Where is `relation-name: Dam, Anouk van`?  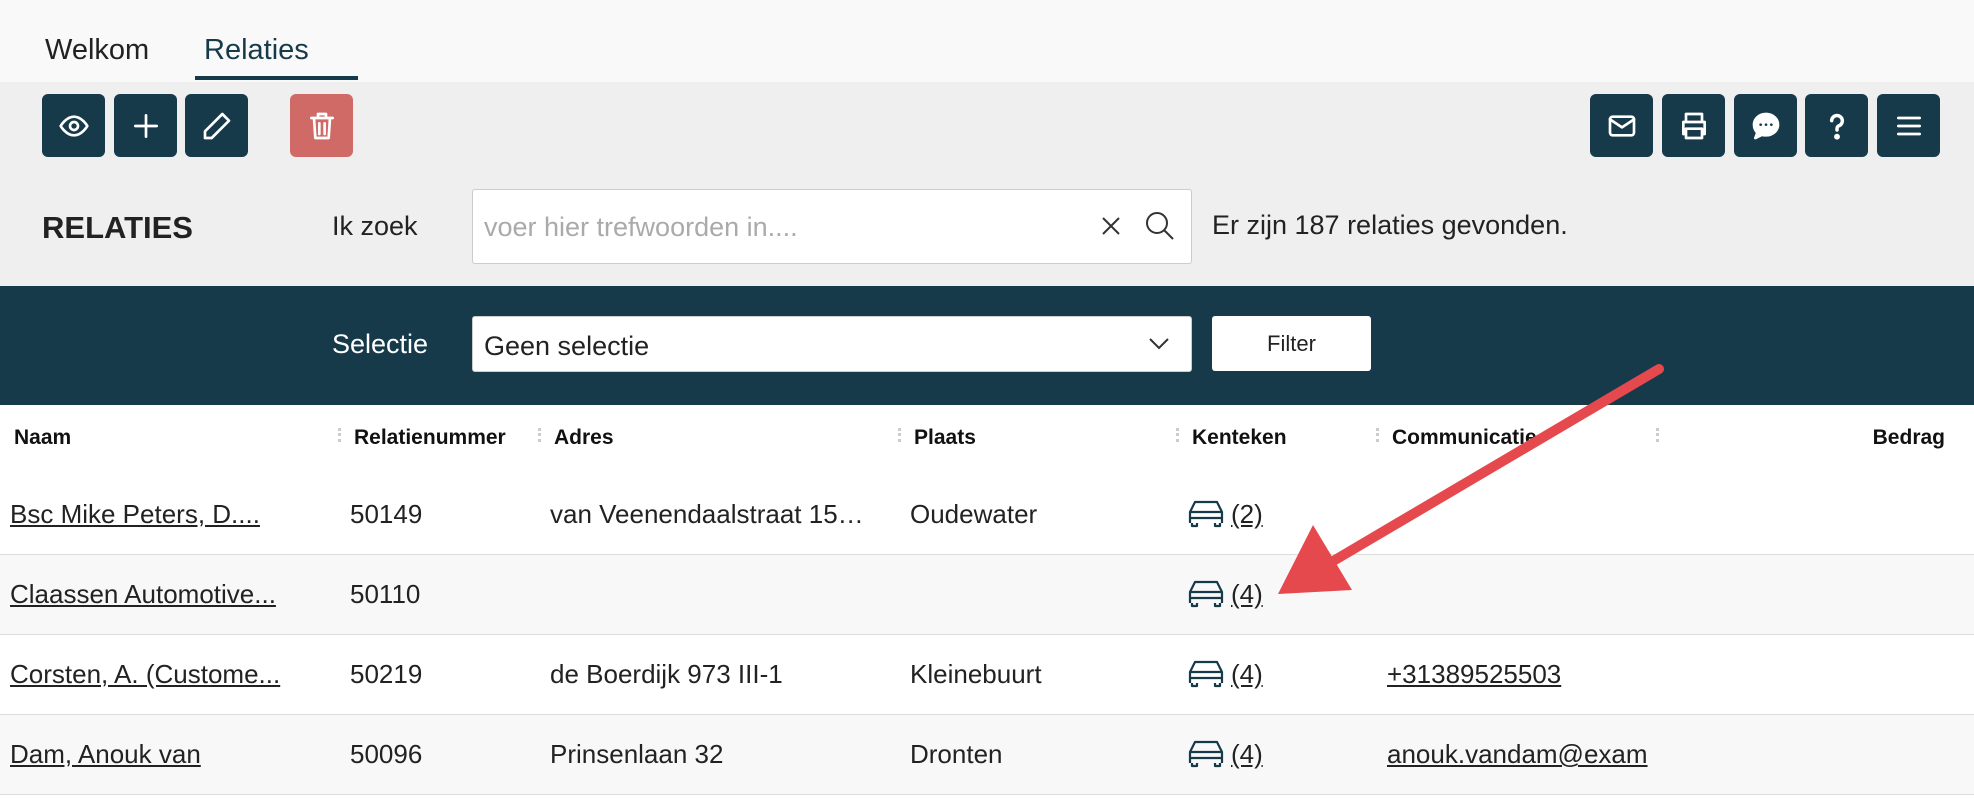
relation-name: Dam, Anouk van is located at coordinates (105, 754).